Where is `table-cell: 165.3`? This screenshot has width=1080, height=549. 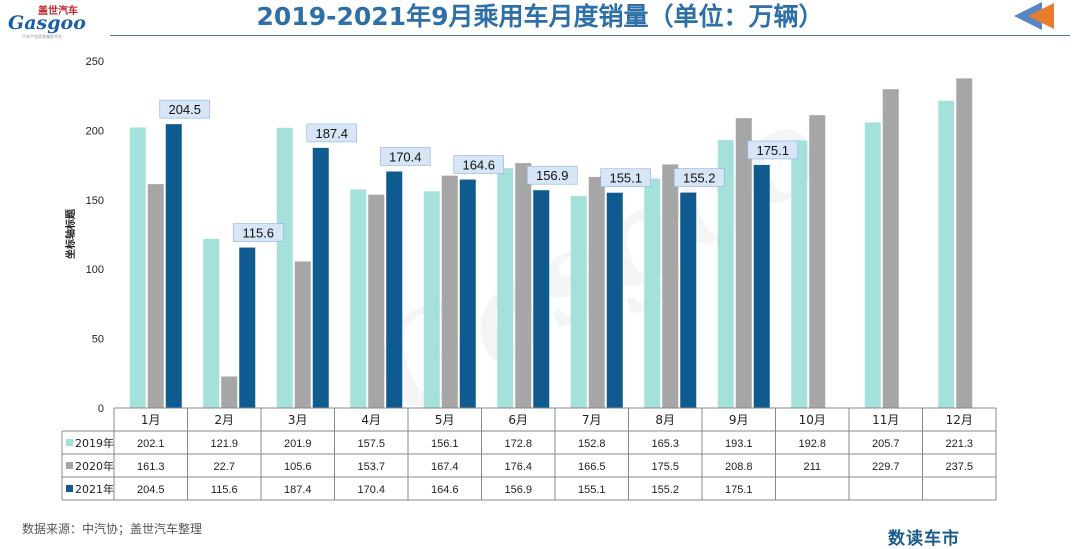 table-cell: 165.3 is located at coordinates (665, 444).